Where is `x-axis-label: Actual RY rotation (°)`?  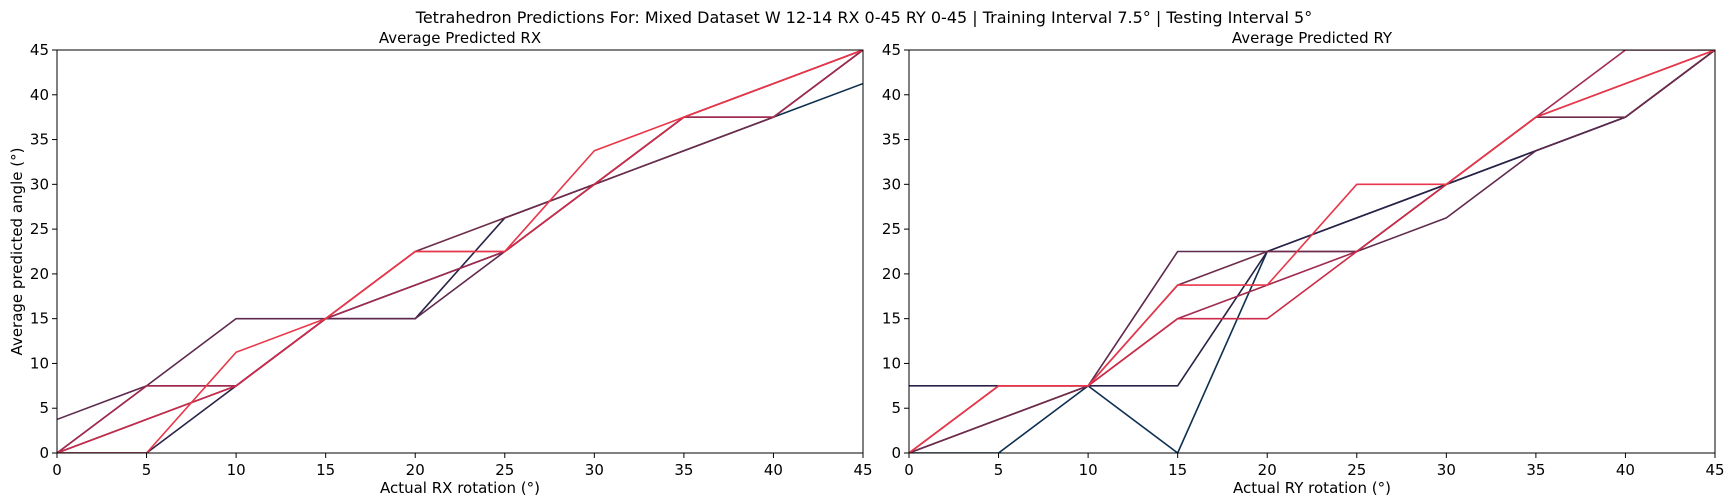
x-axis-label: Actual RY rotation (°) is located at coordinates (1312, 488).